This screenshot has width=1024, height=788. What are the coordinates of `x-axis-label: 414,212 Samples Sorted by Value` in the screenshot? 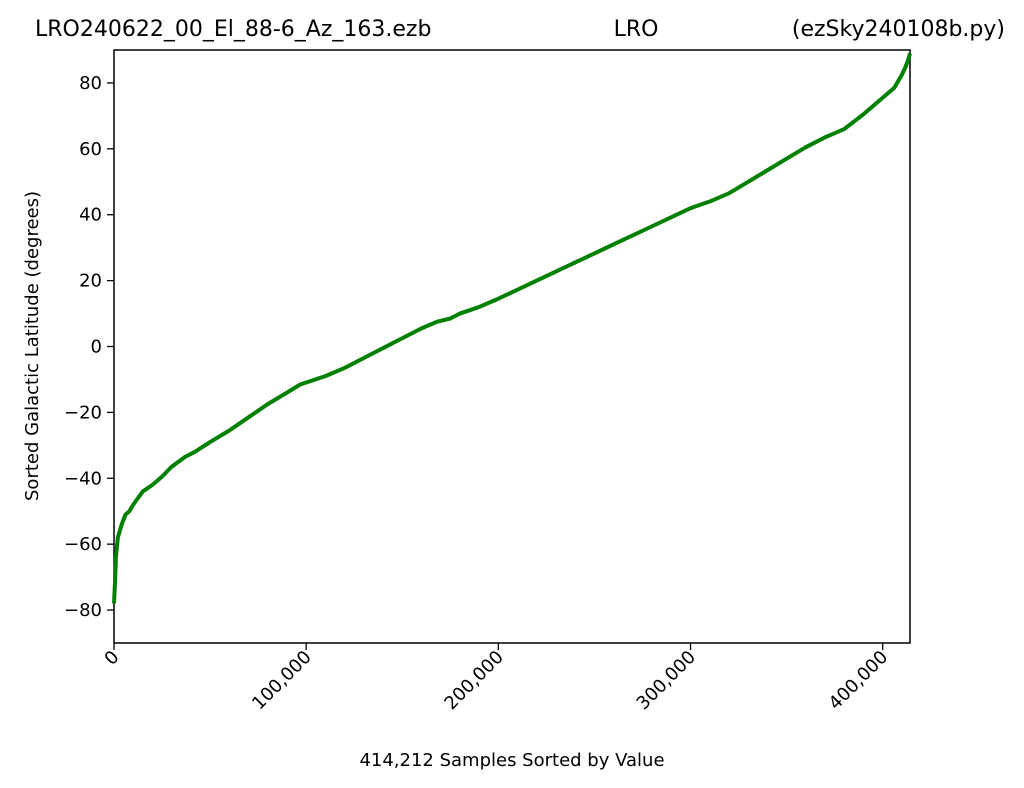 It's located at (511, 760).